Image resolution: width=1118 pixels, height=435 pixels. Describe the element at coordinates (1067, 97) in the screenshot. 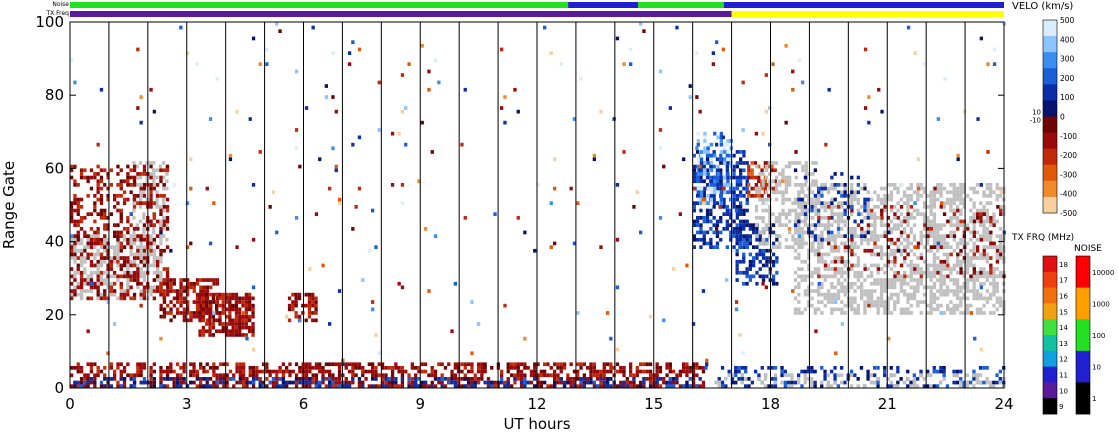

I see `velocity-colorbar-tick: 100` at that location.